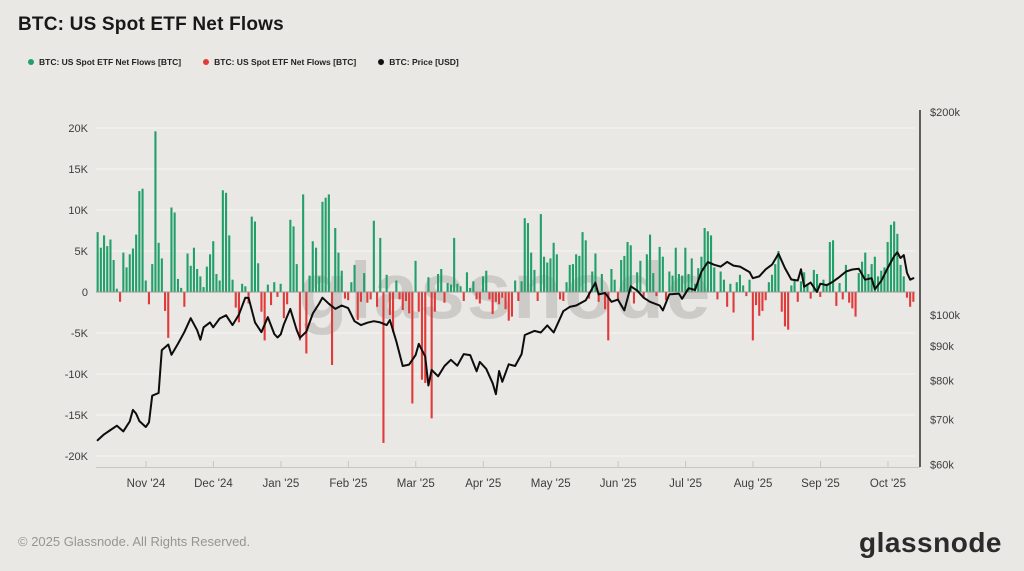 Image resolution: width=1024 pixels, height=571 pixels. What do you see at coordinates (281, 484) in the screenshot?
I see `svg-text: Jan '25` at bounding box center [281, 484].